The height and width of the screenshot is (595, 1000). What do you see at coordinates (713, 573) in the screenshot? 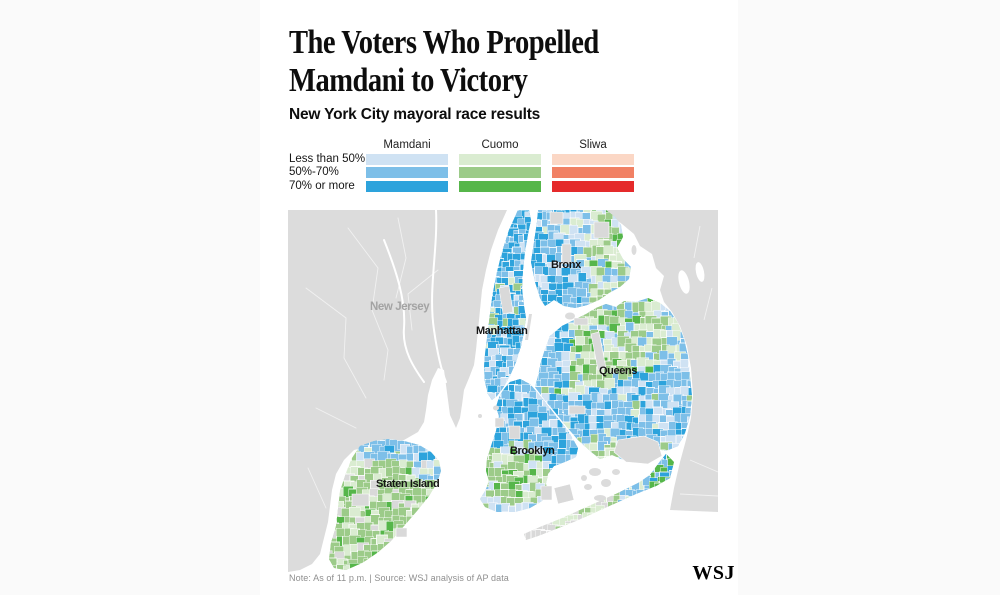
I see `wsj-logo: WSJ` at bounding box center [713, 573].